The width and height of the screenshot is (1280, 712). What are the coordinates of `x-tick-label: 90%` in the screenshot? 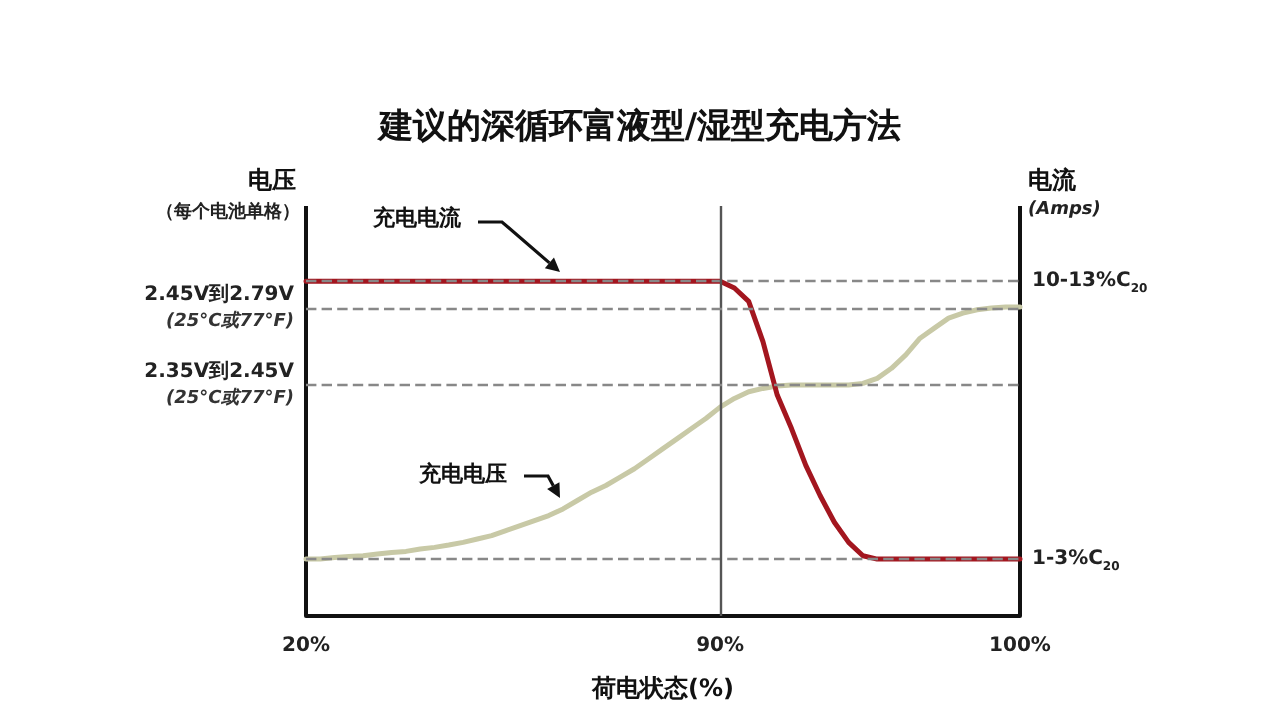 It's located at (720, 646).